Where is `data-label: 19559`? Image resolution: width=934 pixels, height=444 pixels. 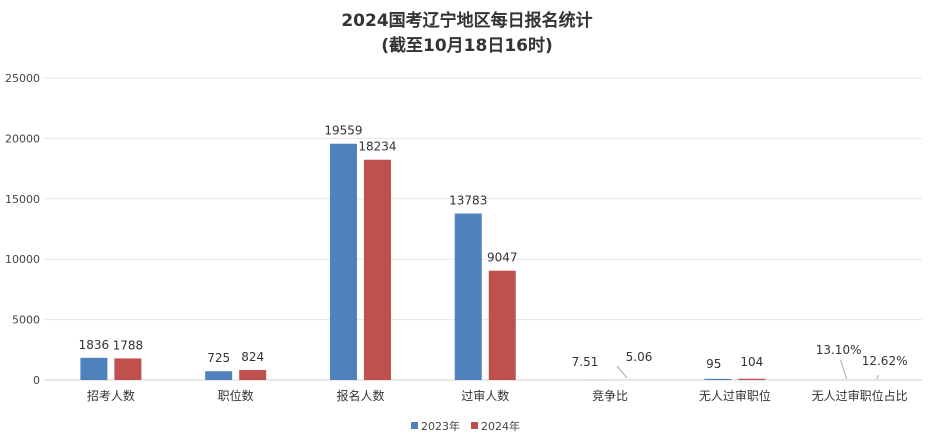 data-label: 19559 is located at coordinates (343, 131).